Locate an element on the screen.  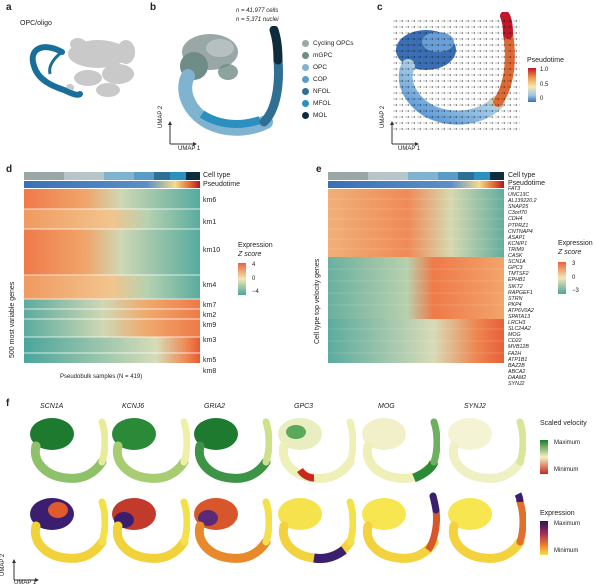
gene-label: KCNIP1 is located at coordinates (518, 243).